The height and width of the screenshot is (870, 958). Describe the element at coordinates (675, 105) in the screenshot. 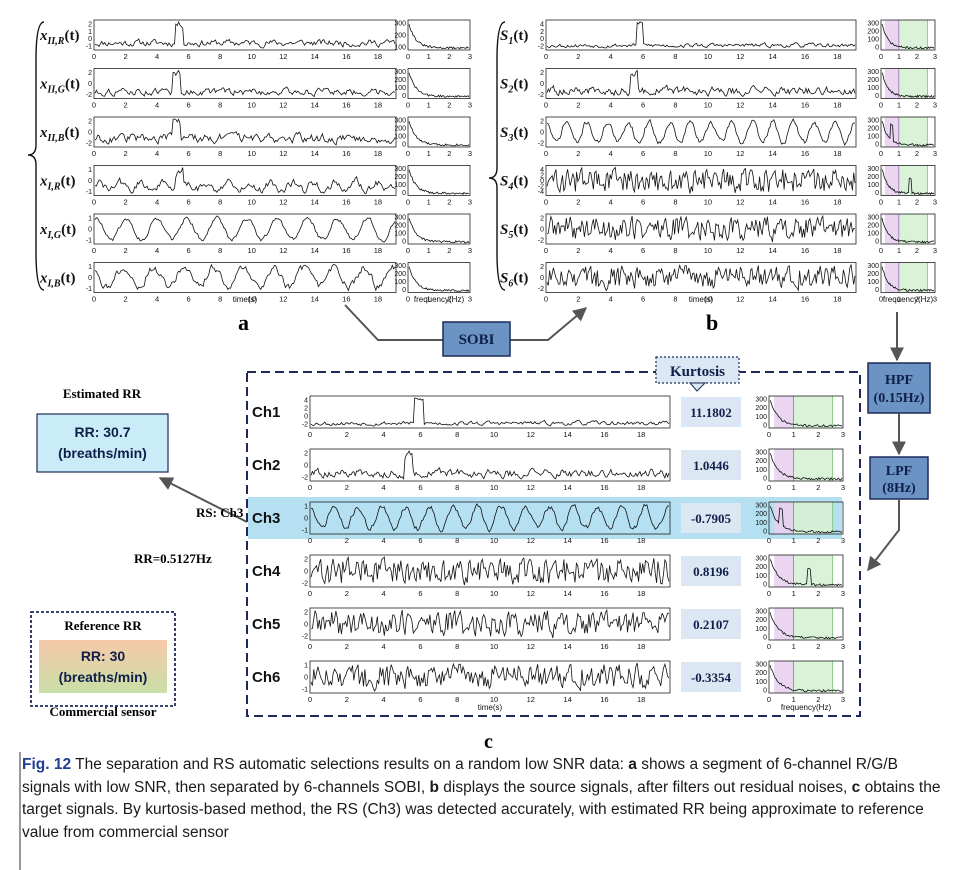

I see `panel-b-row2-xtick: 8` at that location.